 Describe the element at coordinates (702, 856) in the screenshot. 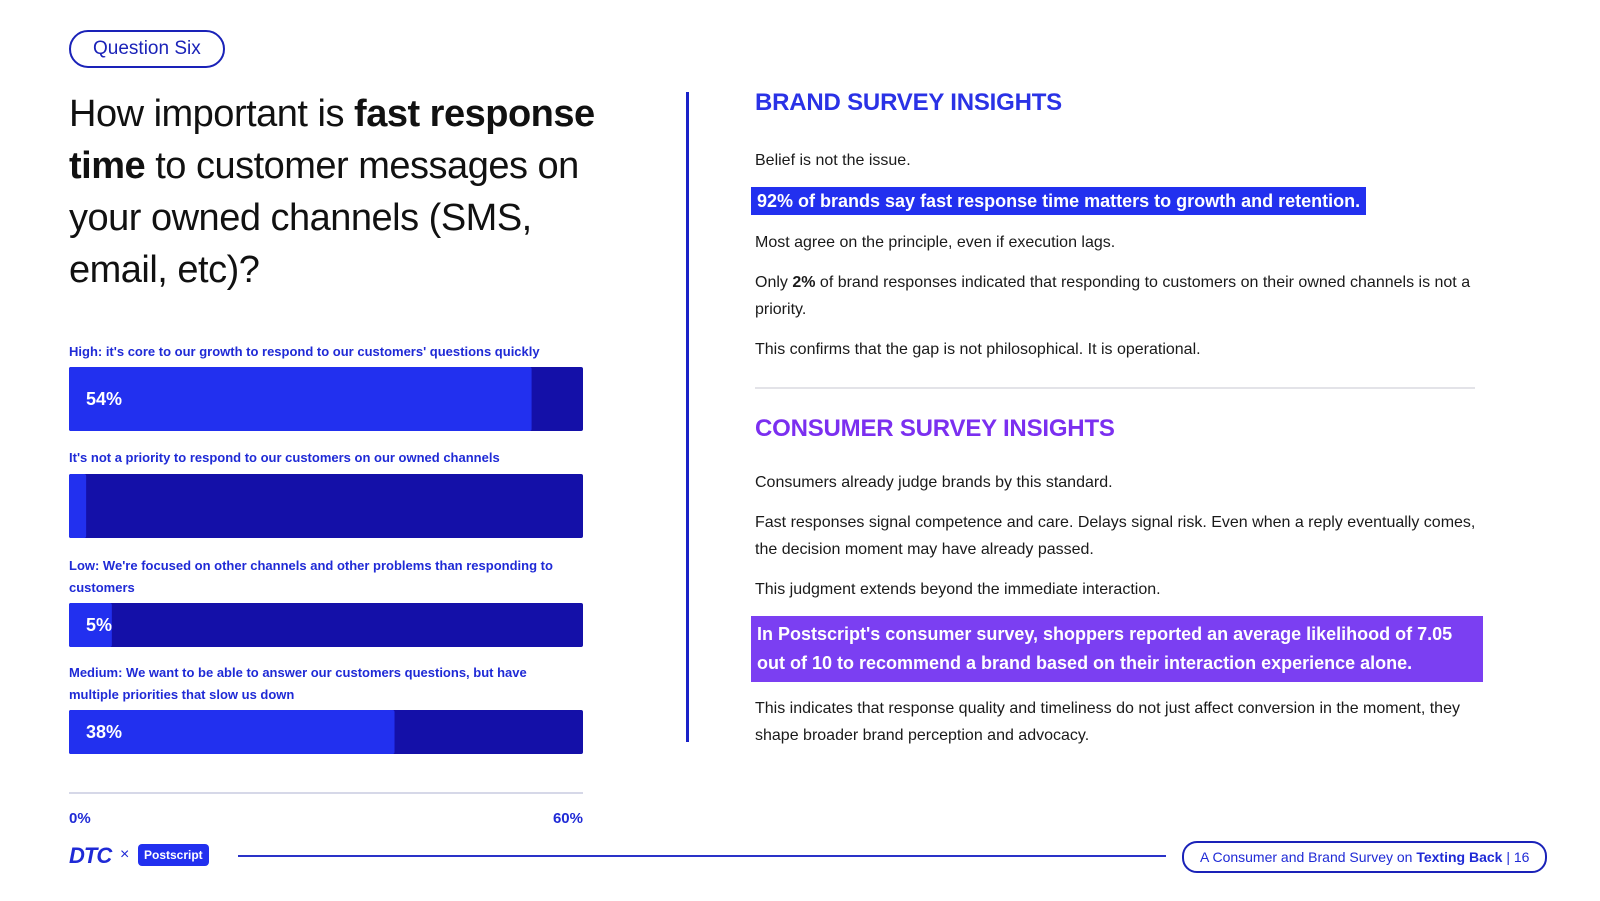

I see `footer-rule` at that location.